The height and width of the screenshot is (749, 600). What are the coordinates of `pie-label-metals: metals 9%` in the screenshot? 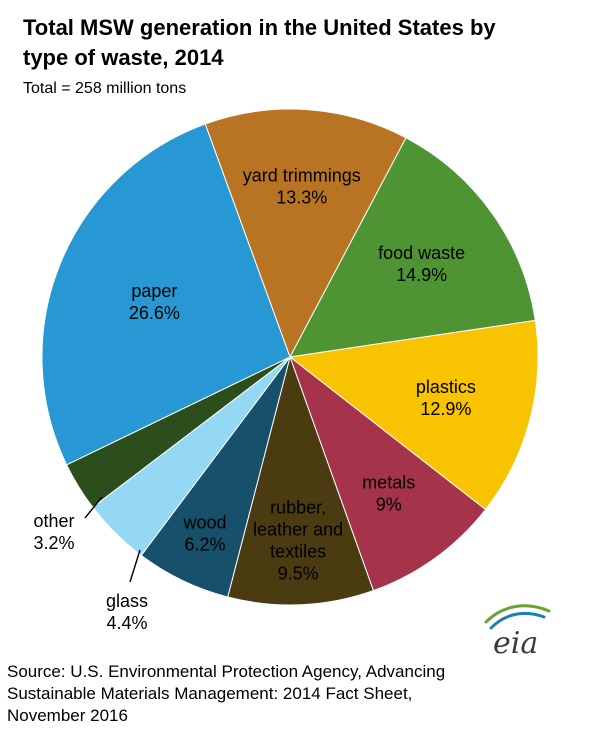 It's located at (388, 494).